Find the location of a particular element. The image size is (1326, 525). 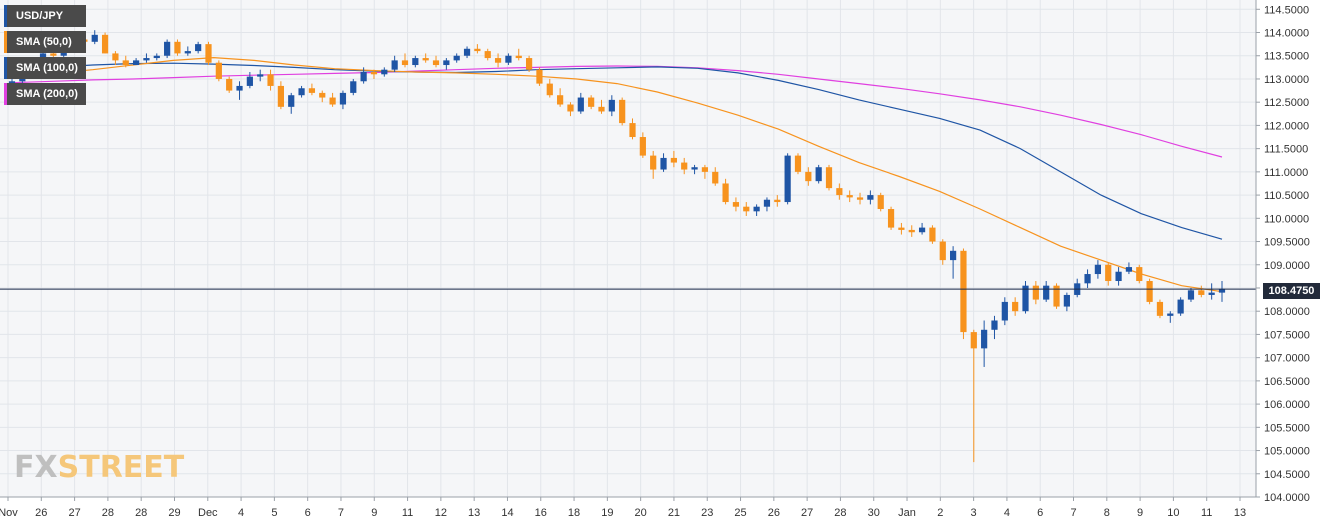

current-price-label: 108.4750 is located at coordinates (1291, 291).